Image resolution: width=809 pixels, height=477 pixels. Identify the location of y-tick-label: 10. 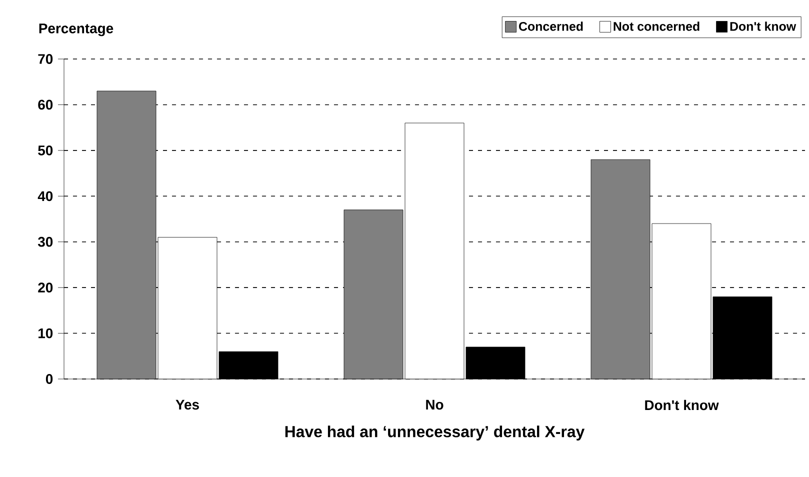
(45, 333).